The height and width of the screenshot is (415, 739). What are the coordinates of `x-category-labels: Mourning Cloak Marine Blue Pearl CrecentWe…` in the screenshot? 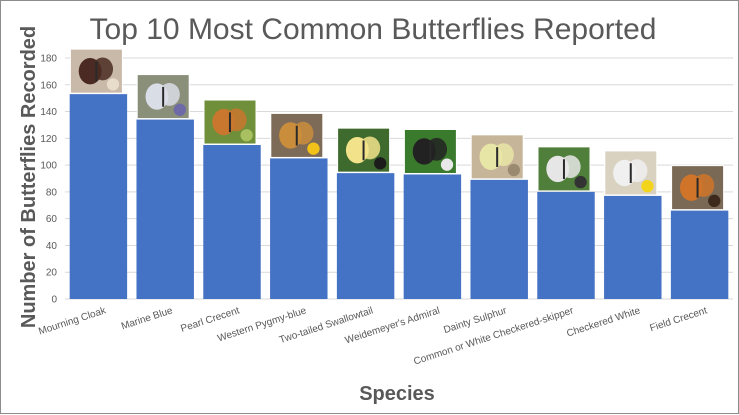 It's located at (372, 336).